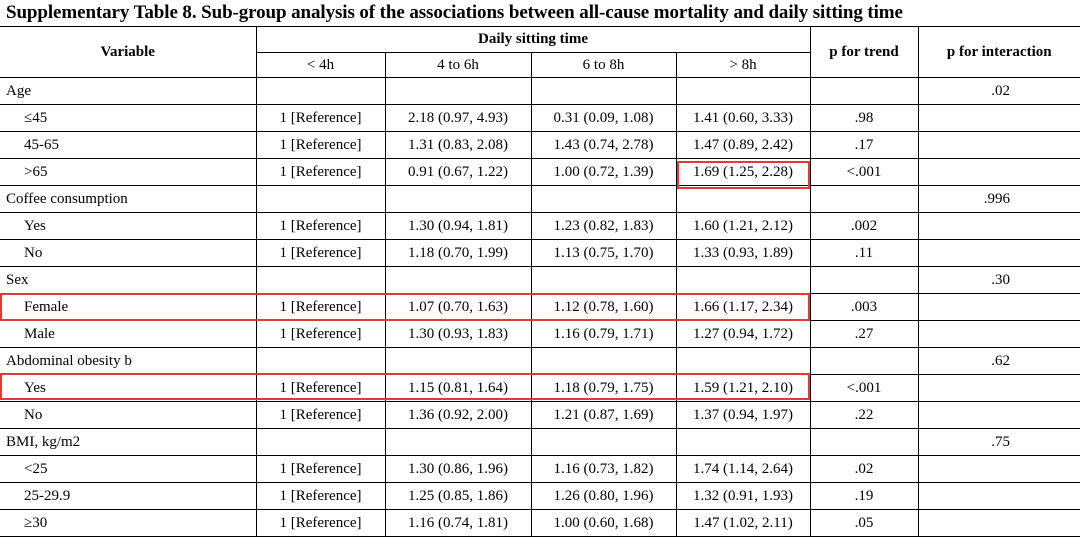  What do you see at coordinates (864, 118) in the screenshot?
I see `cell-p-trend: .98` at bounding box center [864, 118].